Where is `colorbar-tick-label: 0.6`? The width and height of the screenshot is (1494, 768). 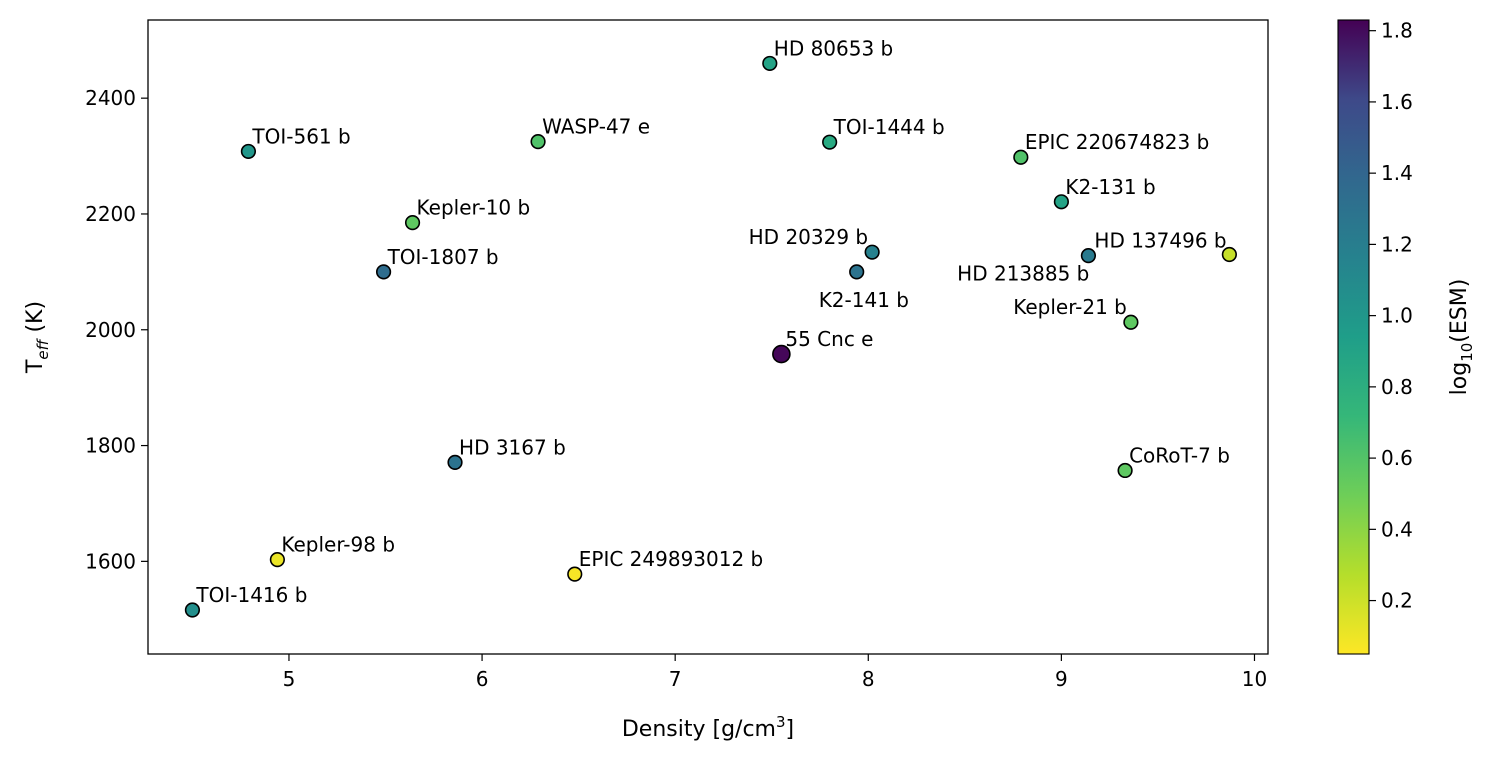
colorbar-tick-label: 0.6 is located at coordinates (1397, 458).